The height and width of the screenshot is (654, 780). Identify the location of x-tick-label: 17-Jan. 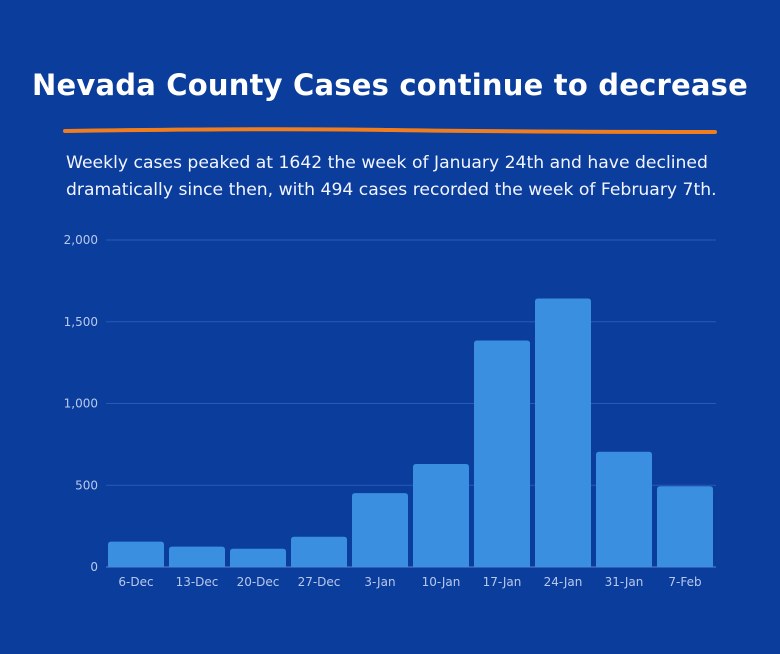
(502, 582).